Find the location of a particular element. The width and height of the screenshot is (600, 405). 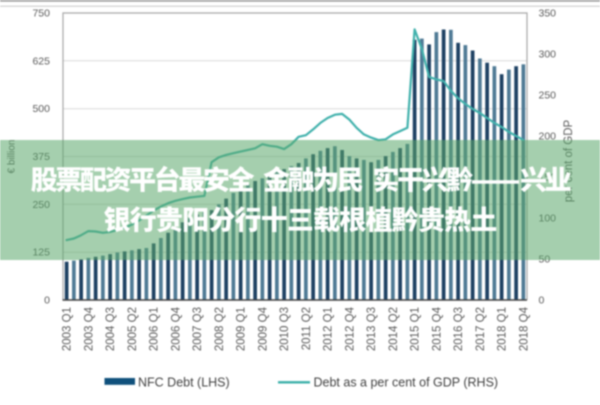

svg-text: 250 is located at coordinates (548, 96).